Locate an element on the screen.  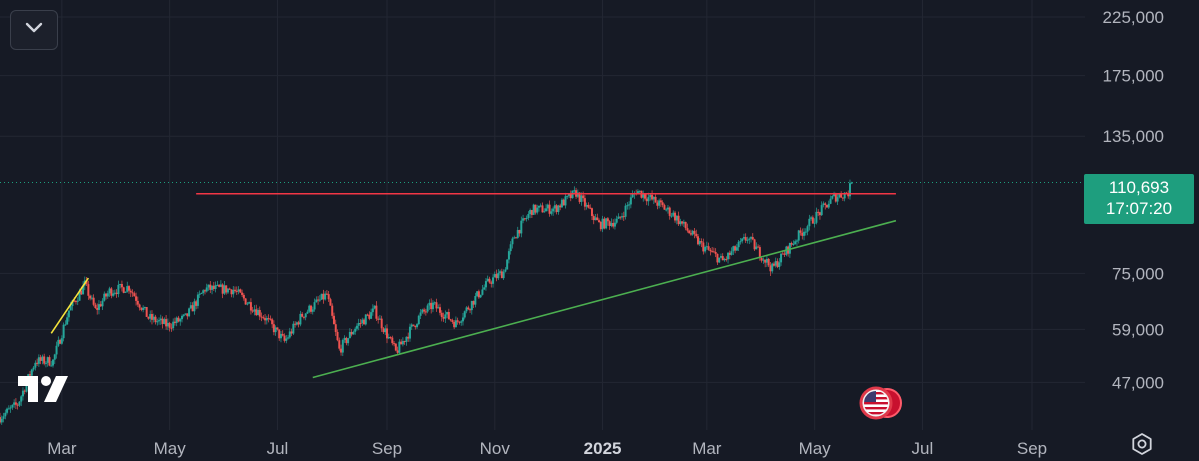
y-axis: 225,000 175,000 135,000 75,000 59,000 47,000 is located at coordinates (1133, 200).